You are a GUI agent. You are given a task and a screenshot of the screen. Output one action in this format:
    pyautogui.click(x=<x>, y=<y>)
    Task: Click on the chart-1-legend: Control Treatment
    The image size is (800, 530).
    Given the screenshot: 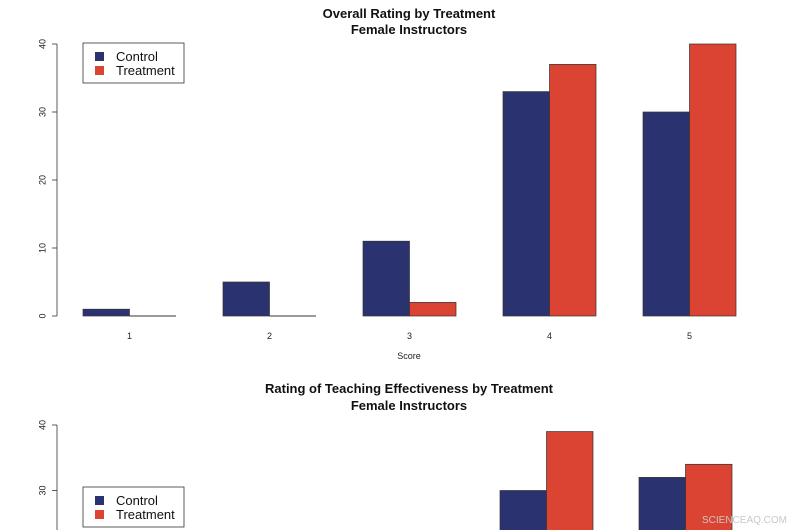 What is the action you would take?
    pyautogui.click(x=133, y=63)
    